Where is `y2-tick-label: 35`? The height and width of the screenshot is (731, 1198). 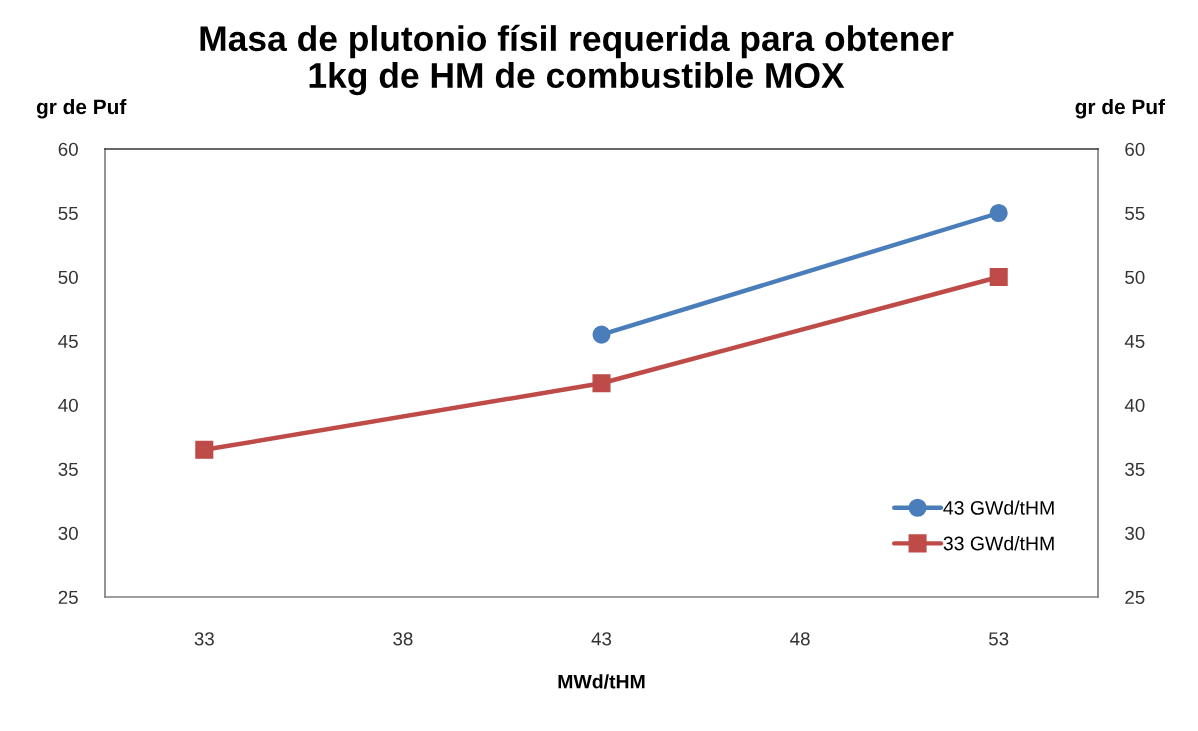 y2-tick-label: 35 is located at coordinates (1135, 469).